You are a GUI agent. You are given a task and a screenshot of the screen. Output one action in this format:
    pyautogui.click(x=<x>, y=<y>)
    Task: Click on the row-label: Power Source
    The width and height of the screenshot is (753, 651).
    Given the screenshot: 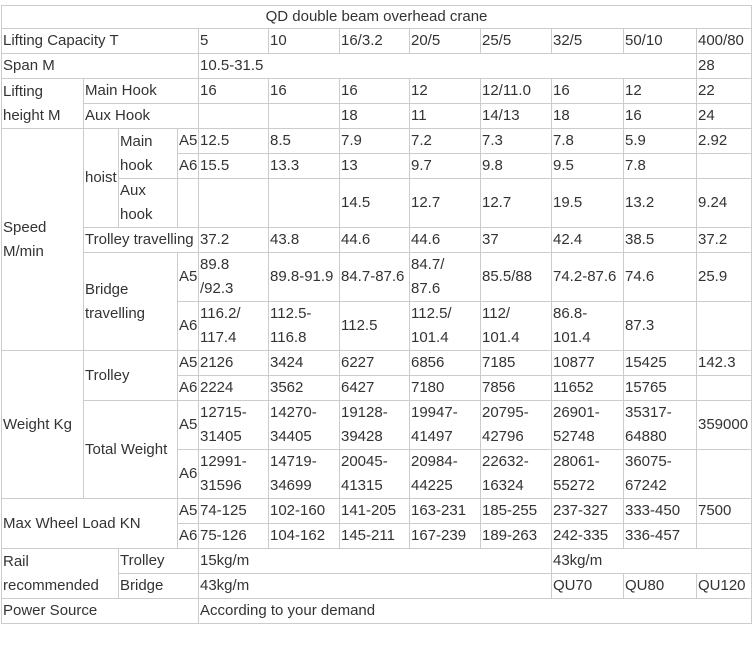 What is the action you would take?
    pyautogui.click(x=100, y=611)
    